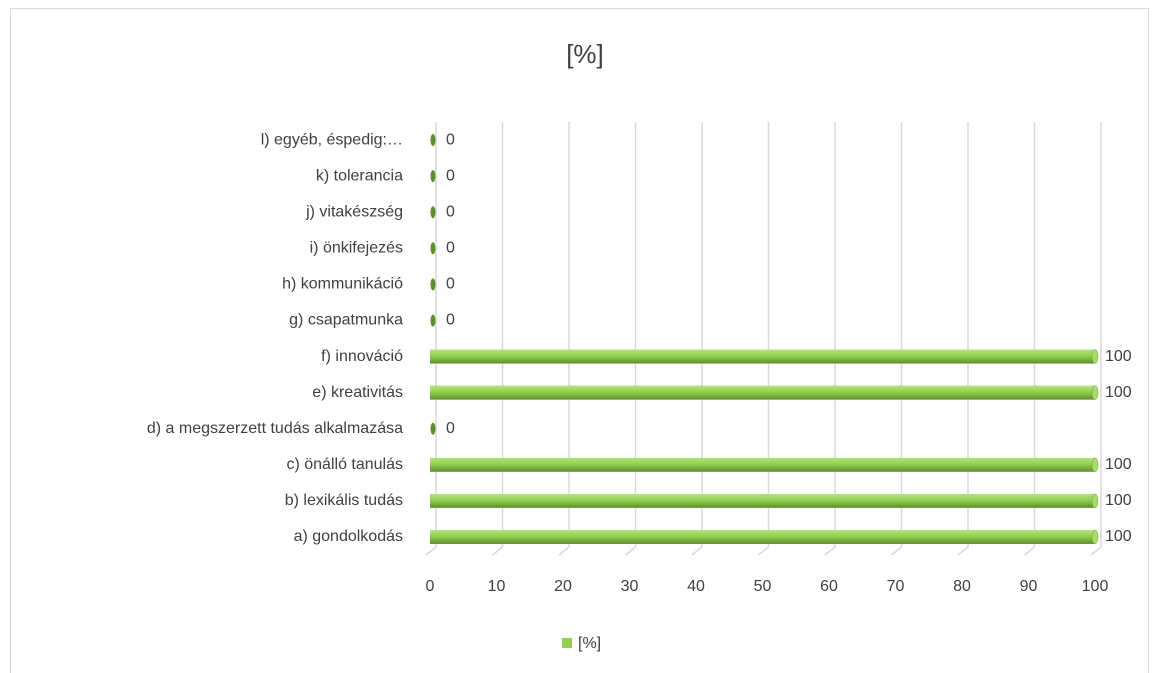 This screenshot has height=673, width=1160. I want to click on y-tick-label: i) önkifejezés, so click(356, 248).